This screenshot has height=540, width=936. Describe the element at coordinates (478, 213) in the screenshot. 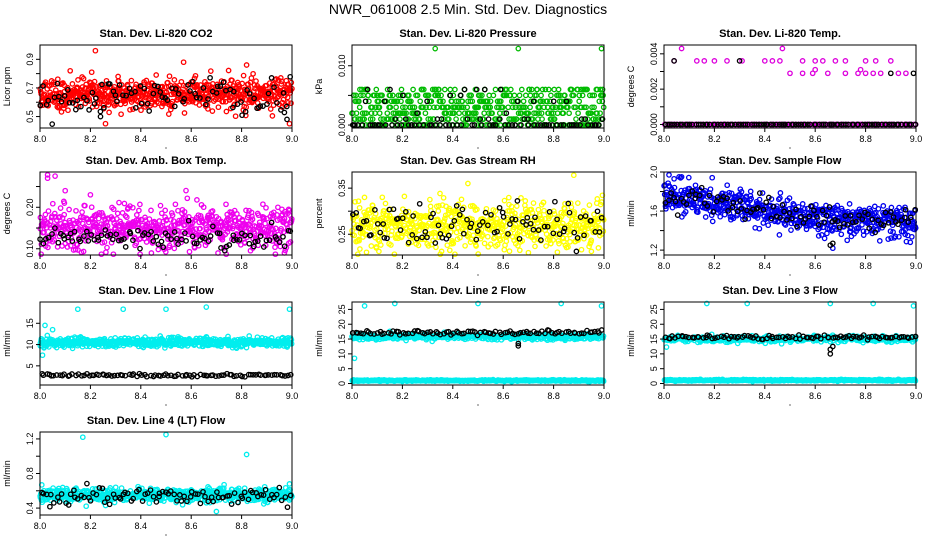

I see `plot-frame` at that location.